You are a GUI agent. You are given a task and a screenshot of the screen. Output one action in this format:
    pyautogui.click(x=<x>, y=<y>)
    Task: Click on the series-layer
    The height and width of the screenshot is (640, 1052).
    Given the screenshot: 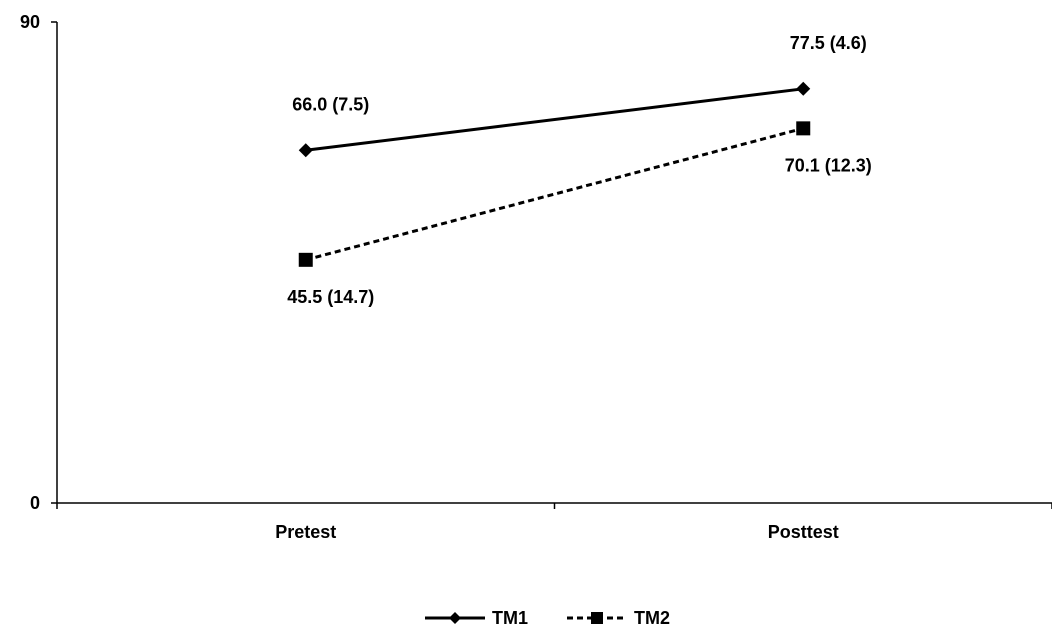 What is the action you would take?
    pyautogui.click(x=554, y=174)
    